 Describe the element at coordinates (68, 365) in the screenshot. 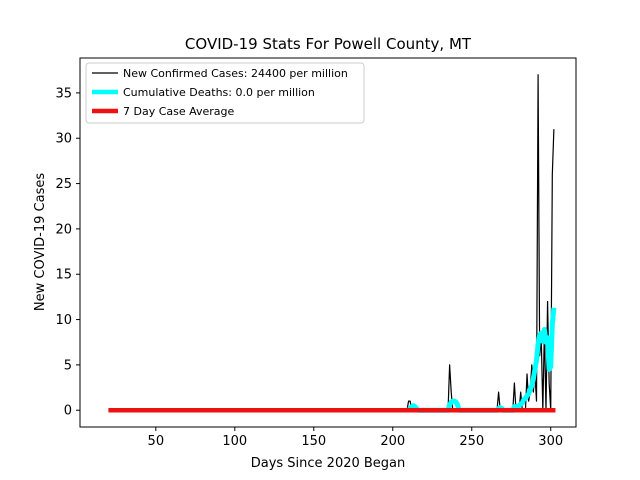

I see `y-tick-label: 5` at that location.